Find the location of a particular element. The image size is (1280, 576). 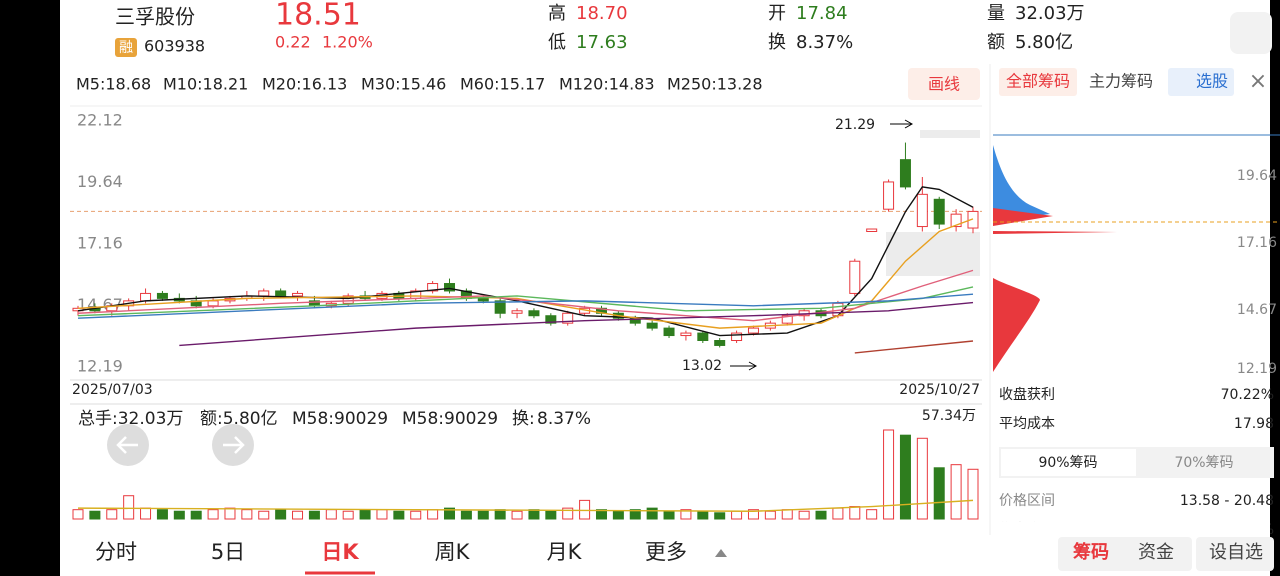

highlight is located at coordinates (933, 254).